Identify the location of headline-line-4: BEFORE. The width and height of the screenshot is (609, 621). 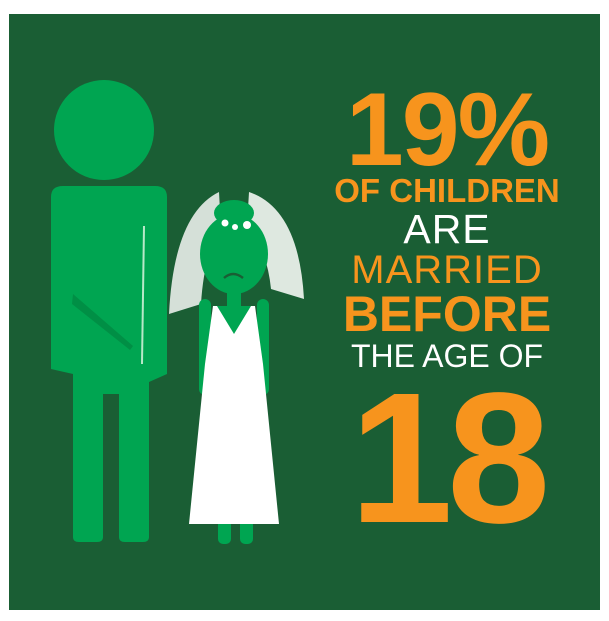
(447, 314).